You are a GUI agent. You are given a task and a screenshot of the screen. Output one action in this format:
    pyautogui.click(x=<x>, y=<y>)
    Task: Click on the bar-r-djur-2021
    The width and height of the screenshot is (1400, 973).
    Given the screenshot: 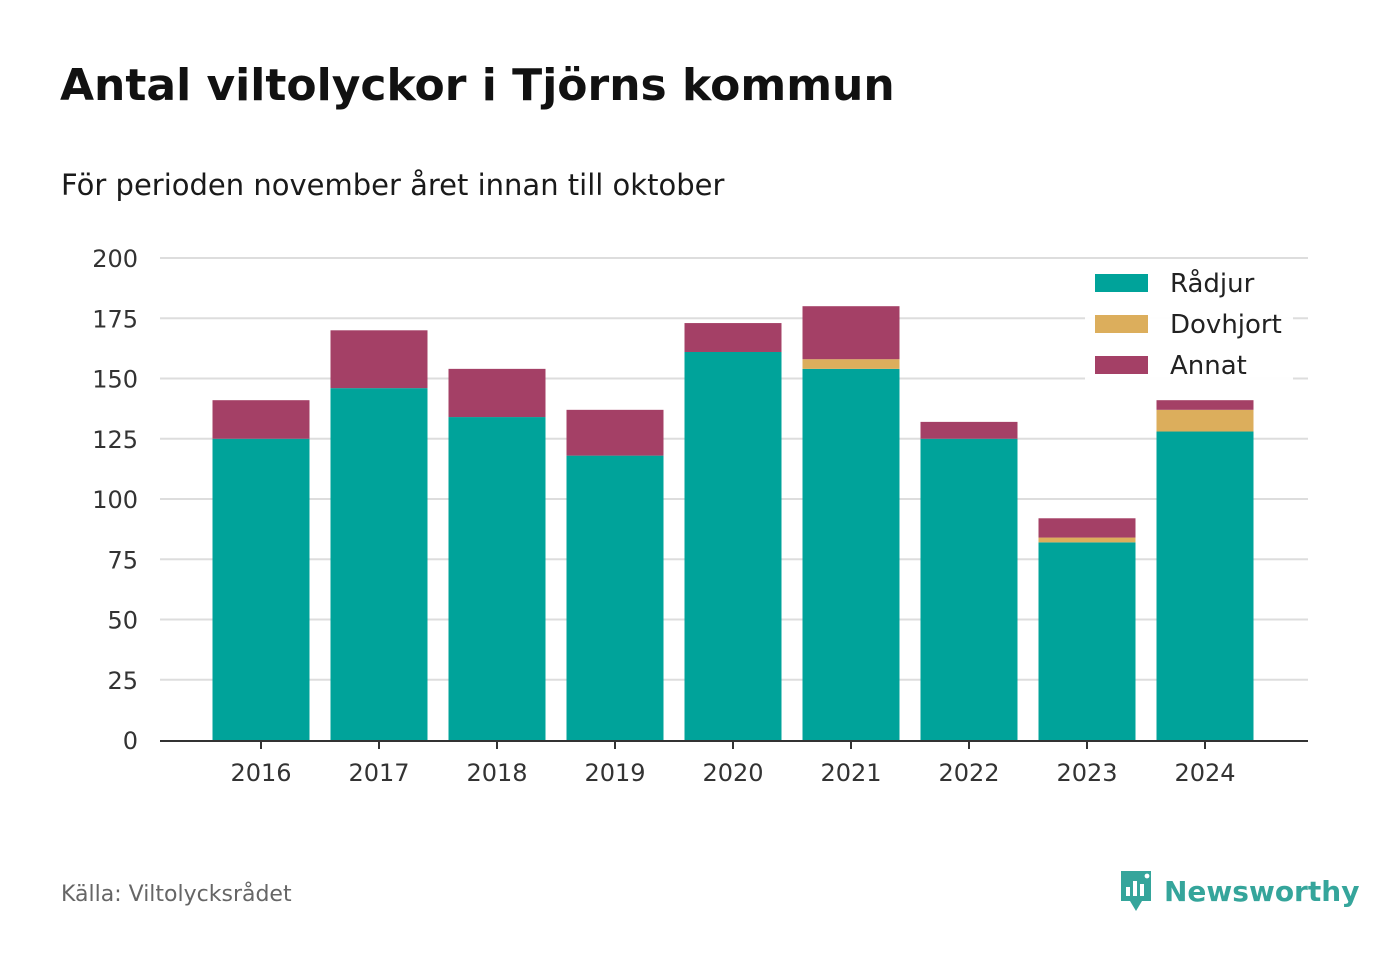 What is the action you would take?
    pyautogui.click(x=851, y=554)
    